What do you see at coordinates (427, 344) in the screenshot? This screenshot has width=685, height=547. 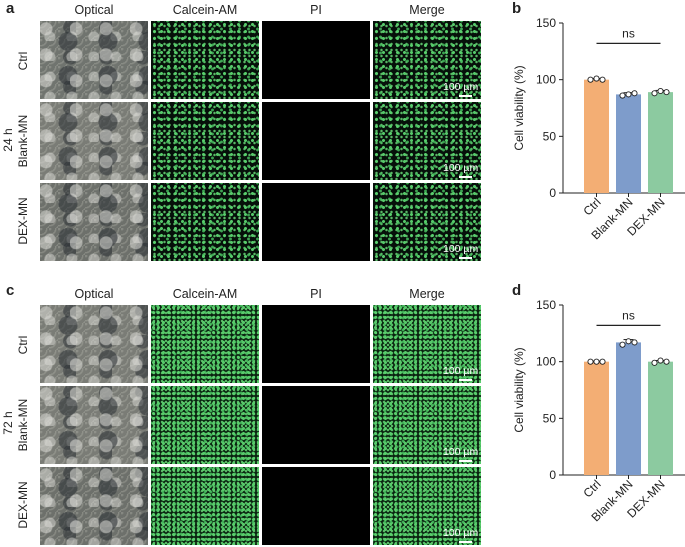 I see `micrograph-merge-ctrl-72h` at bounding box center [427, 344].